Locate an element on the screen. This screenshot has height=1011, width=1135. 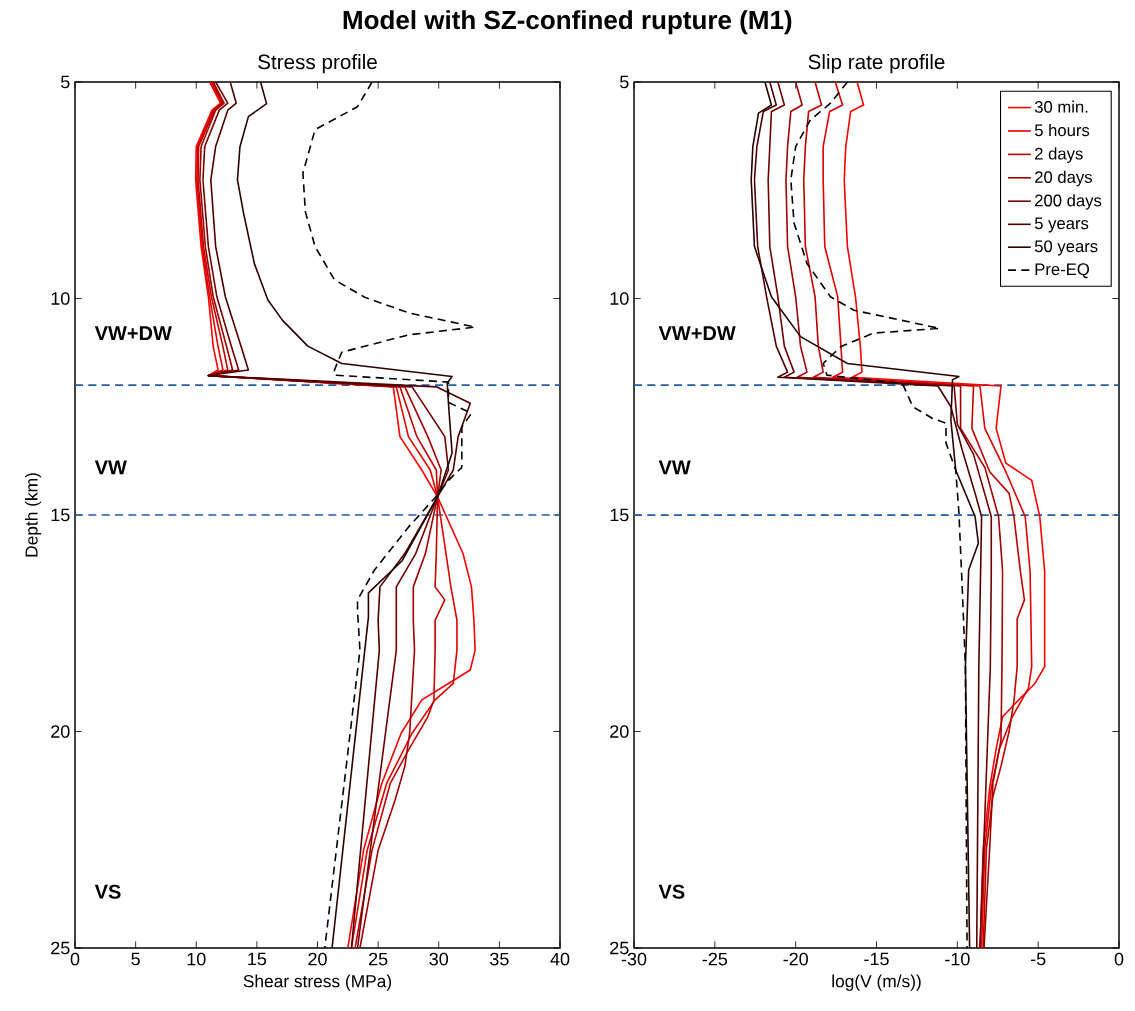
legend-label: 20 days is located at coordinates (1063, 178).